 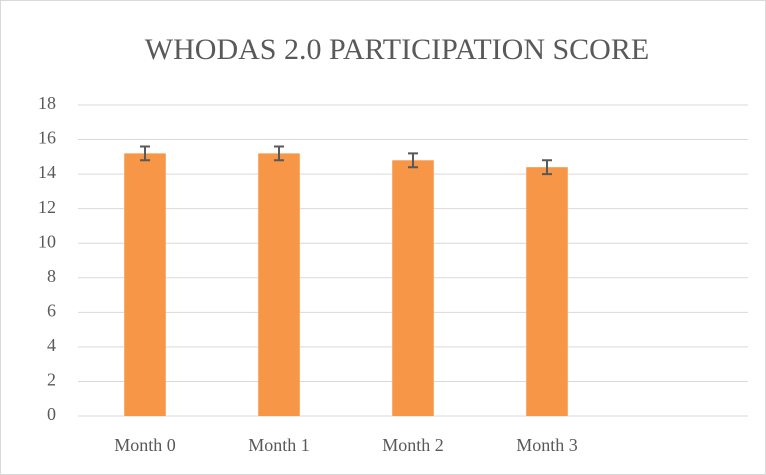 I want to click on x-tick-label: Month 0, so click(x=145, y=445).